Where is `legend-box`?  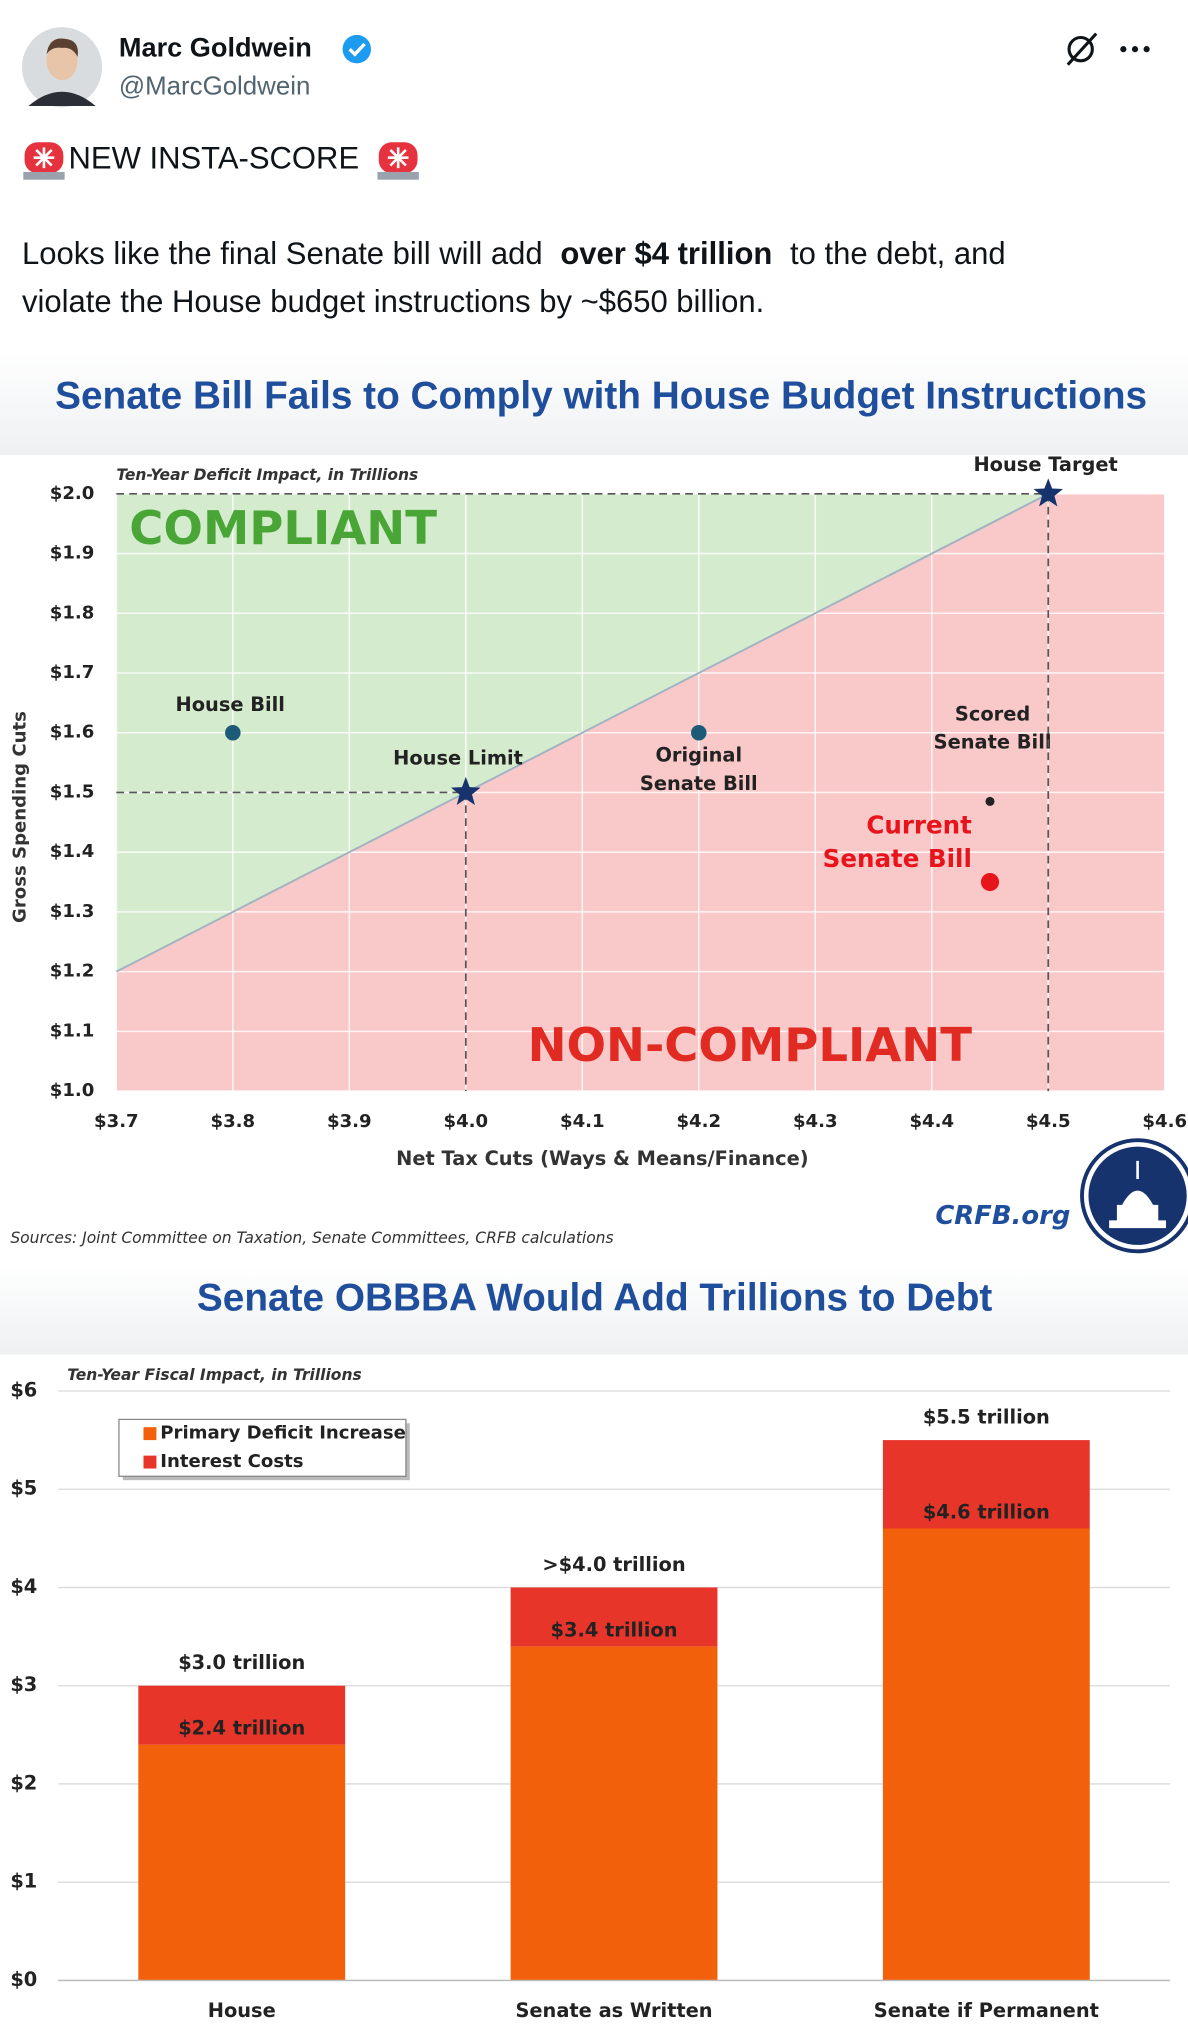 legend-box is located at coordinates (262, 1447).